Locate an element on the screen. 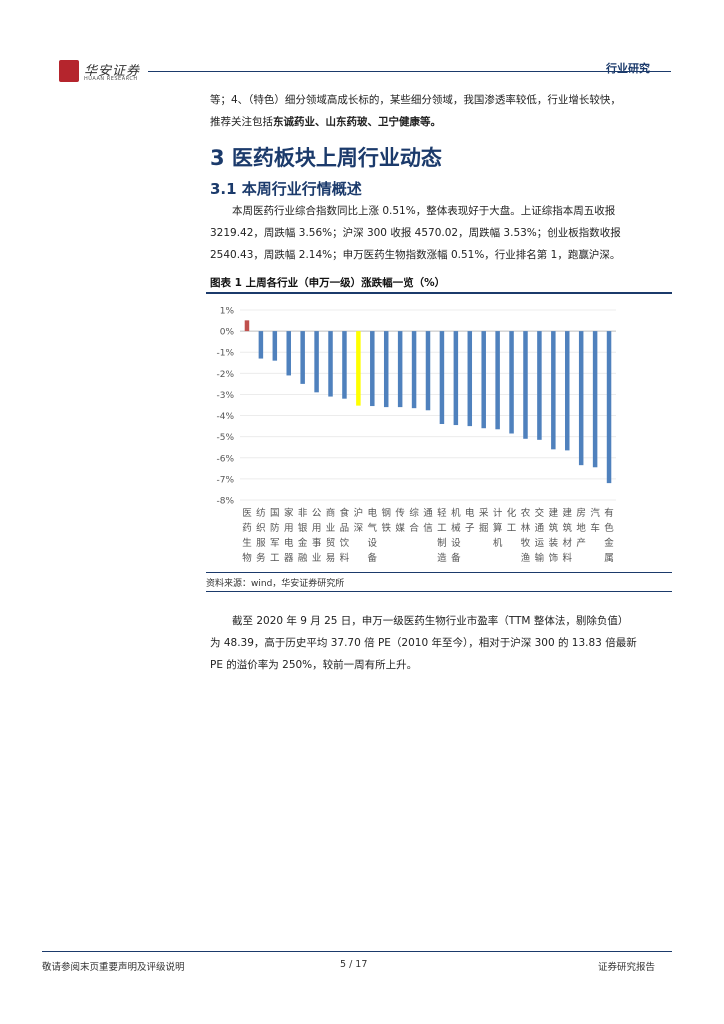 The height and width of the screenshot is (1024, 724). x-tick-label: 业 is located at coordinates (331, 528).